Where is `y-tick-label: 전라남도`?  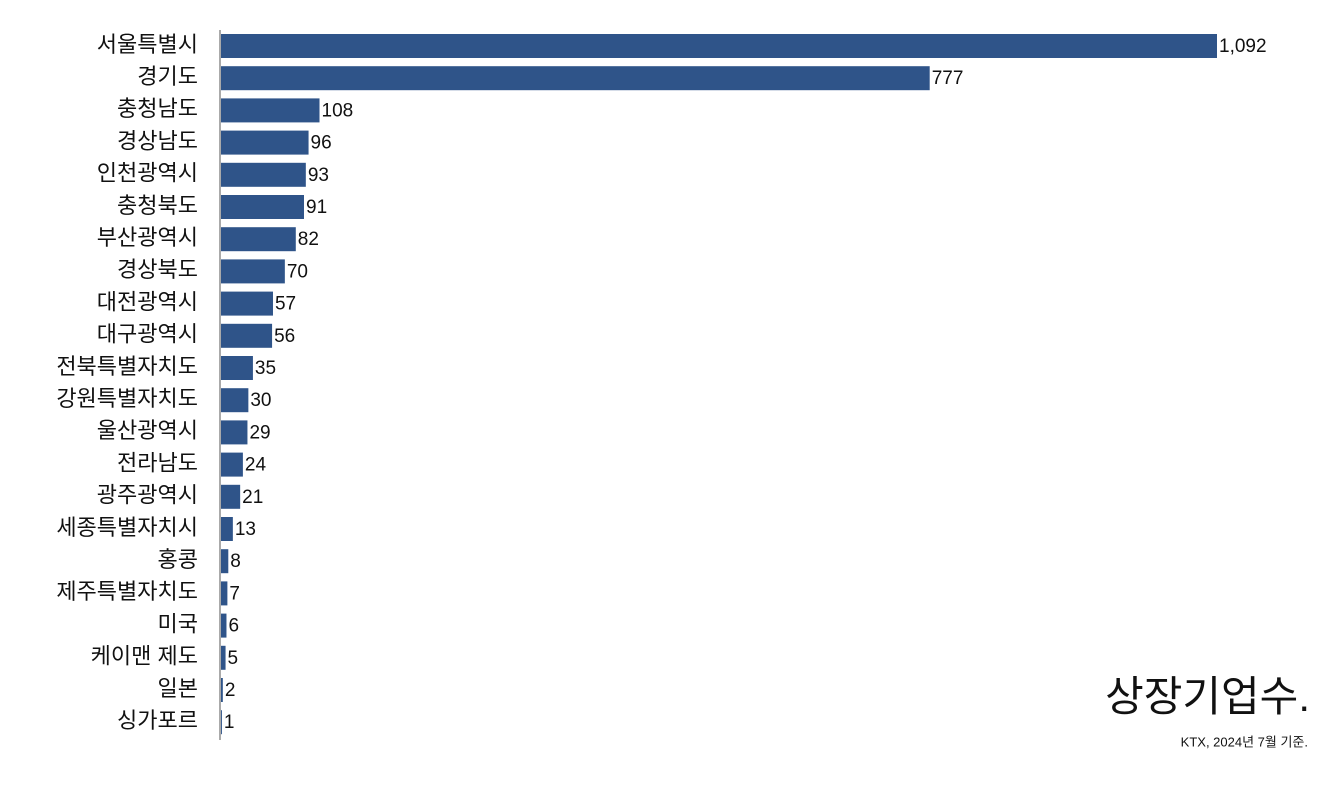 y-tick-label: 전라남도 is located at coordinates (157, 462).